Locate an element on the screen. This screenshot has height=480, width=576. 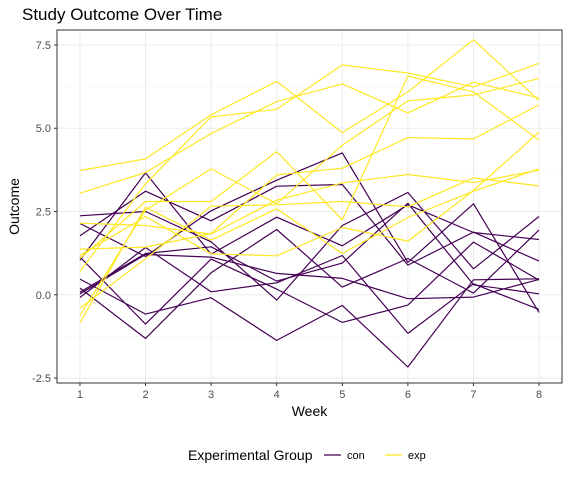
x-tick-label: 1 is located at coordinates (80, 395).